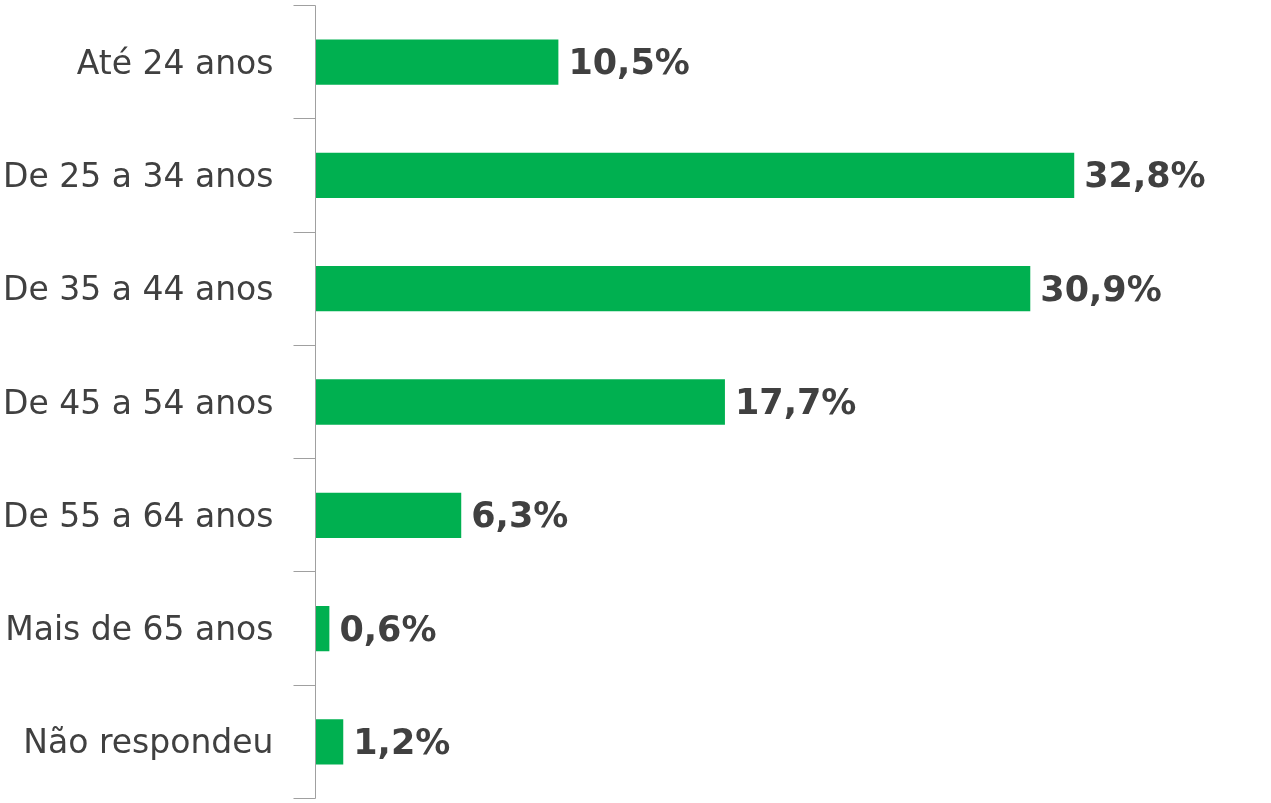 This screenshot has height=803, width=1271. Describe the element at coordinates (795, 402) in the screenshot. I see `data-label: 17,7%` at that location.